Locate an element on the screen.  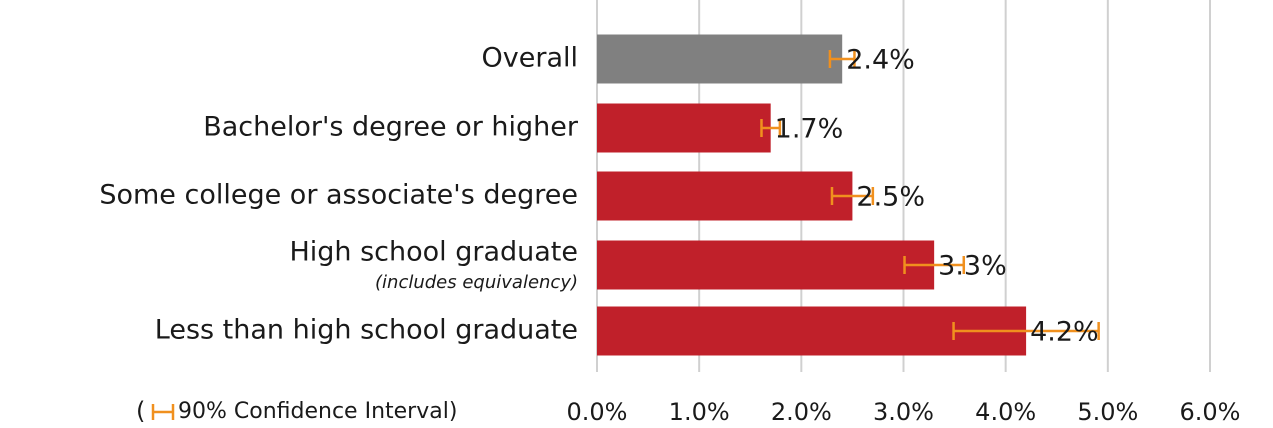
value-label: 3.3% is located at coordinates (972, 266).